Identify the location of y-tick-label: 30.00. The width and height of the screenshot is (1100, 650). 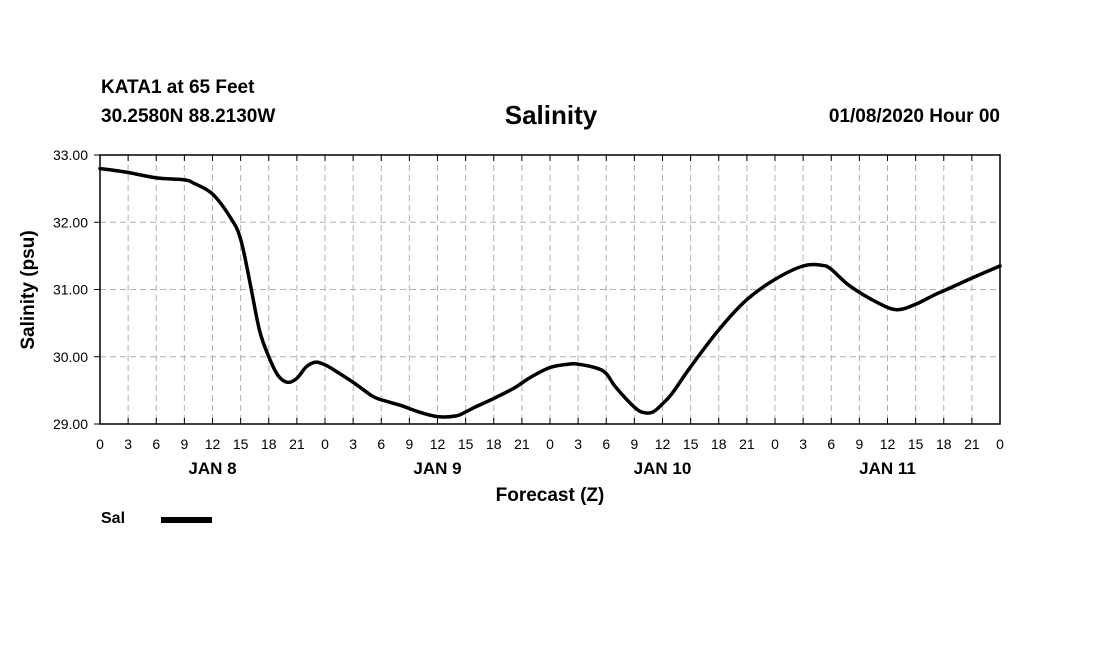
(70, 357).